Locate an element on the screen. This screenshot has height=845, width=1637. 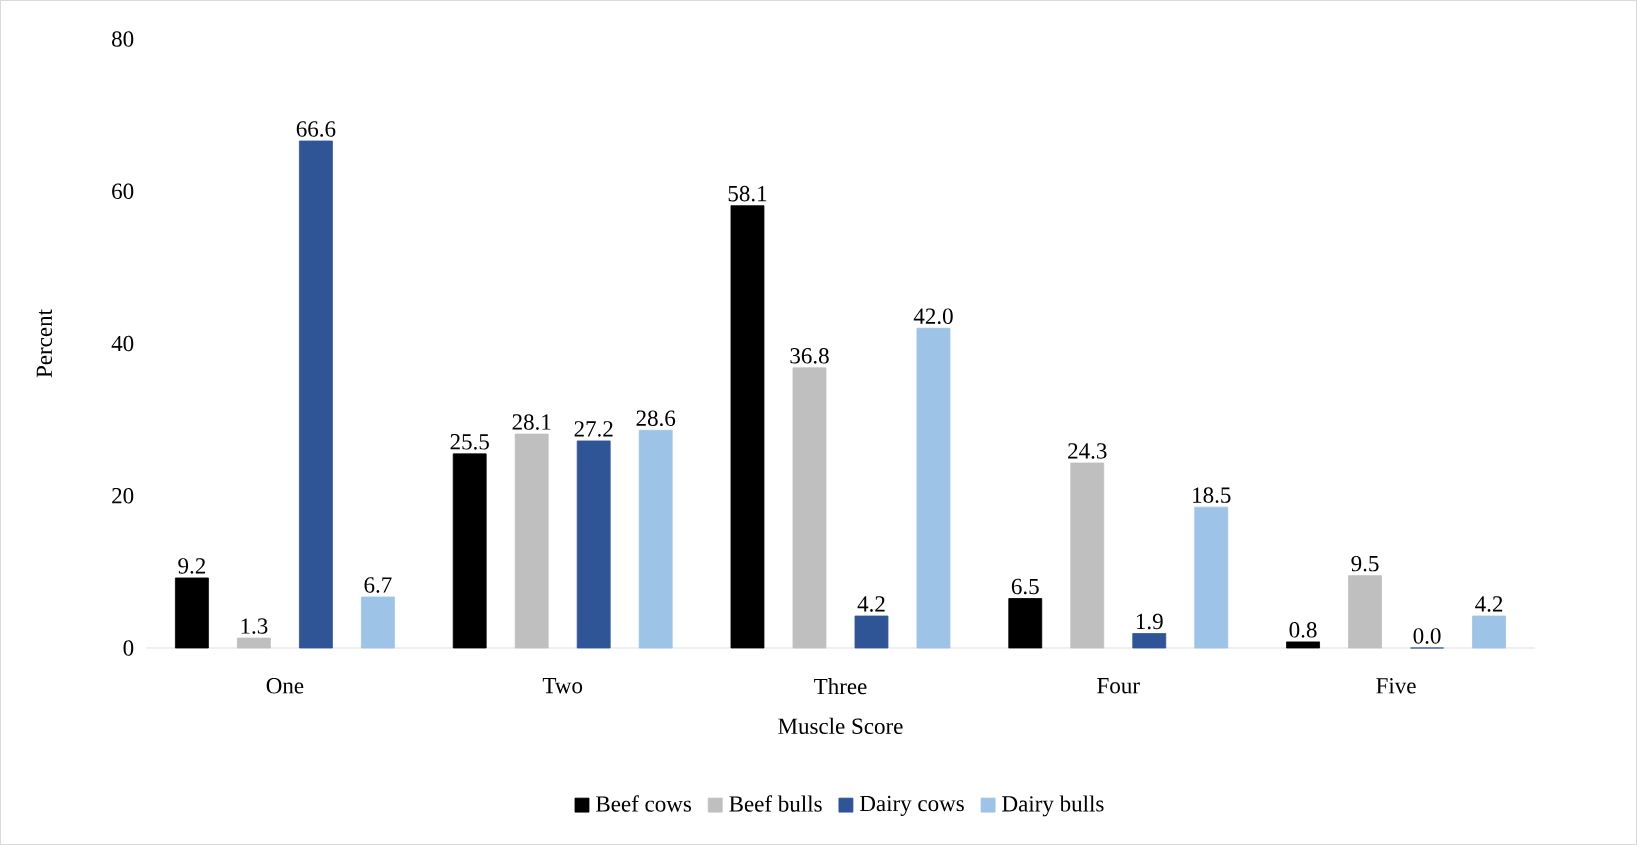
data-label: 58.1 is located at coordinates (747, 193).